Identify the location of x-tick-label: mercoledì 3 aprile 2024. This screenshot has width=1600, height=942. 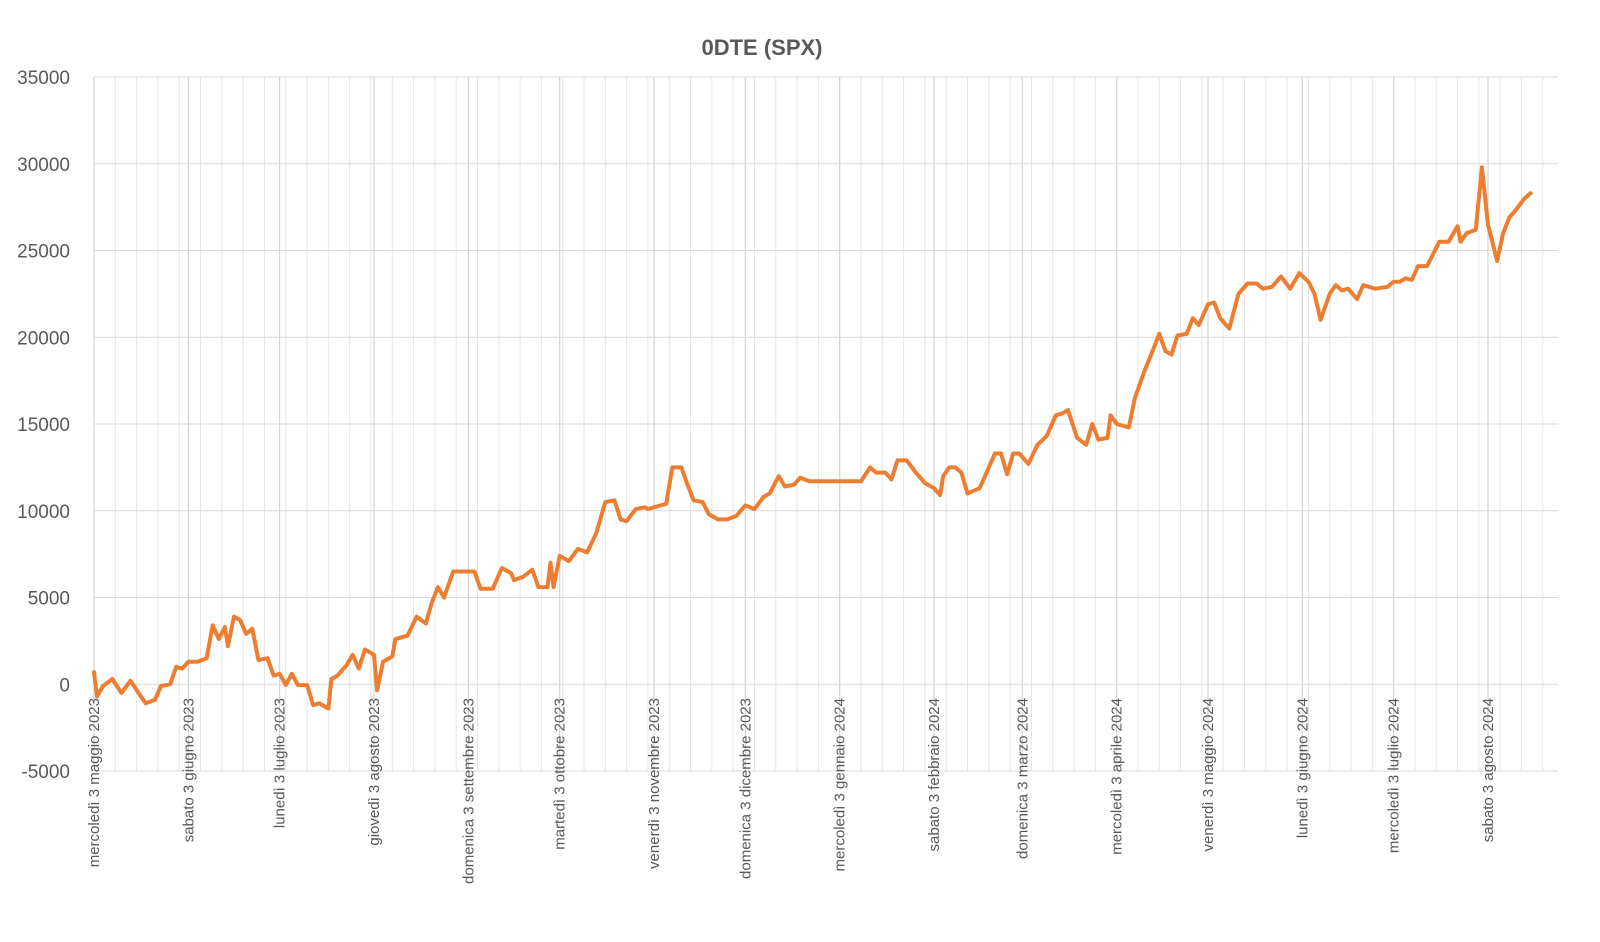
(1117, 776).